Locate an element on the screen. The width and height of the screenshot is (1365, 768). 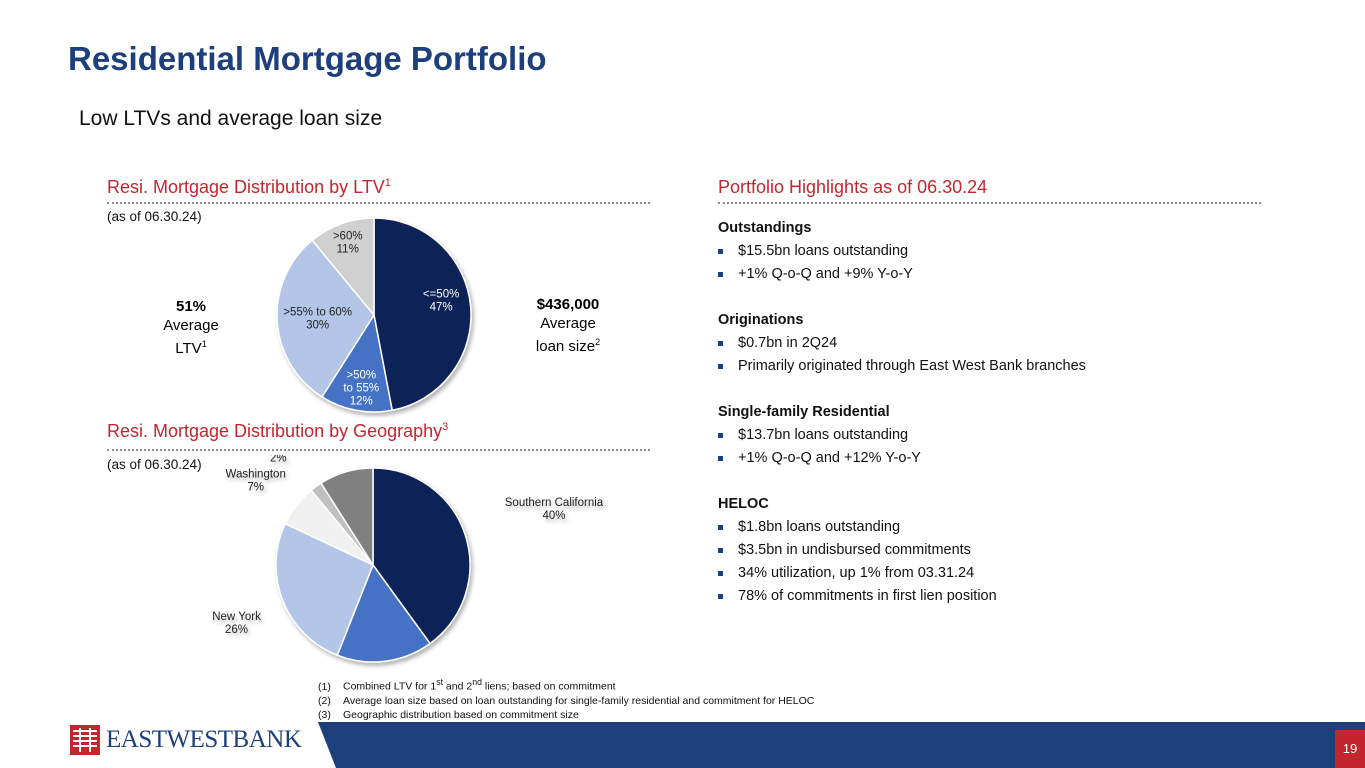
ltv-divider is located at coordinates (378, 203).